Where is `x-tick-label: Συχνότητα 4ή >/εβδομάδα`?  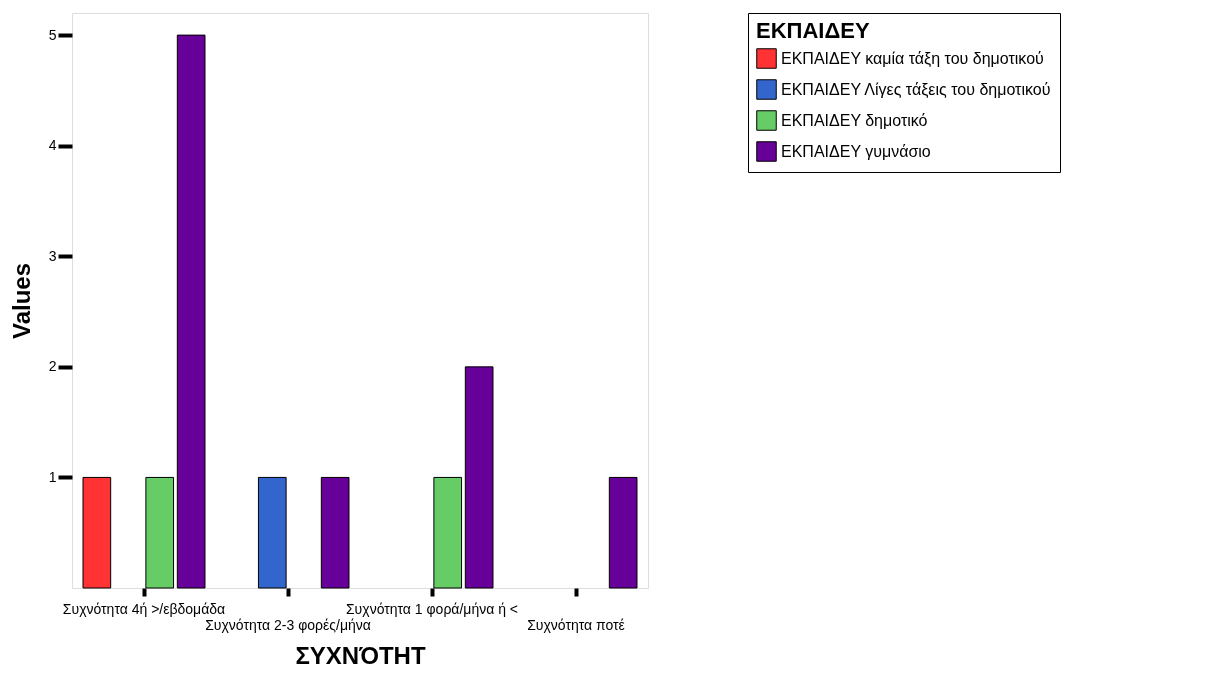
x-tick-label: Συχνότητα 4ή >/εβδομάδα is located at coordinates (144, 608).